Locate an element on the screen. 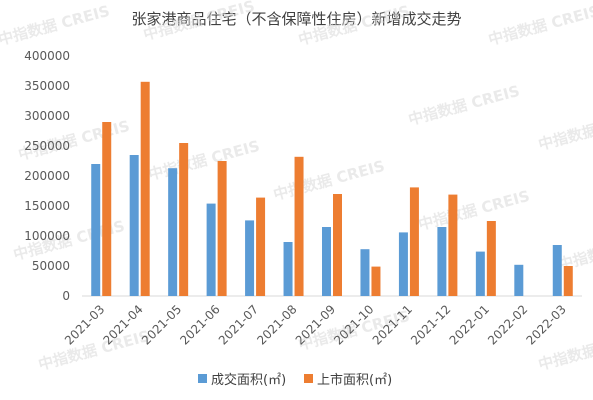 This screenshot has width=593, height=400. x-tick-label: 2021-08 is located at coordinates (276, 324).